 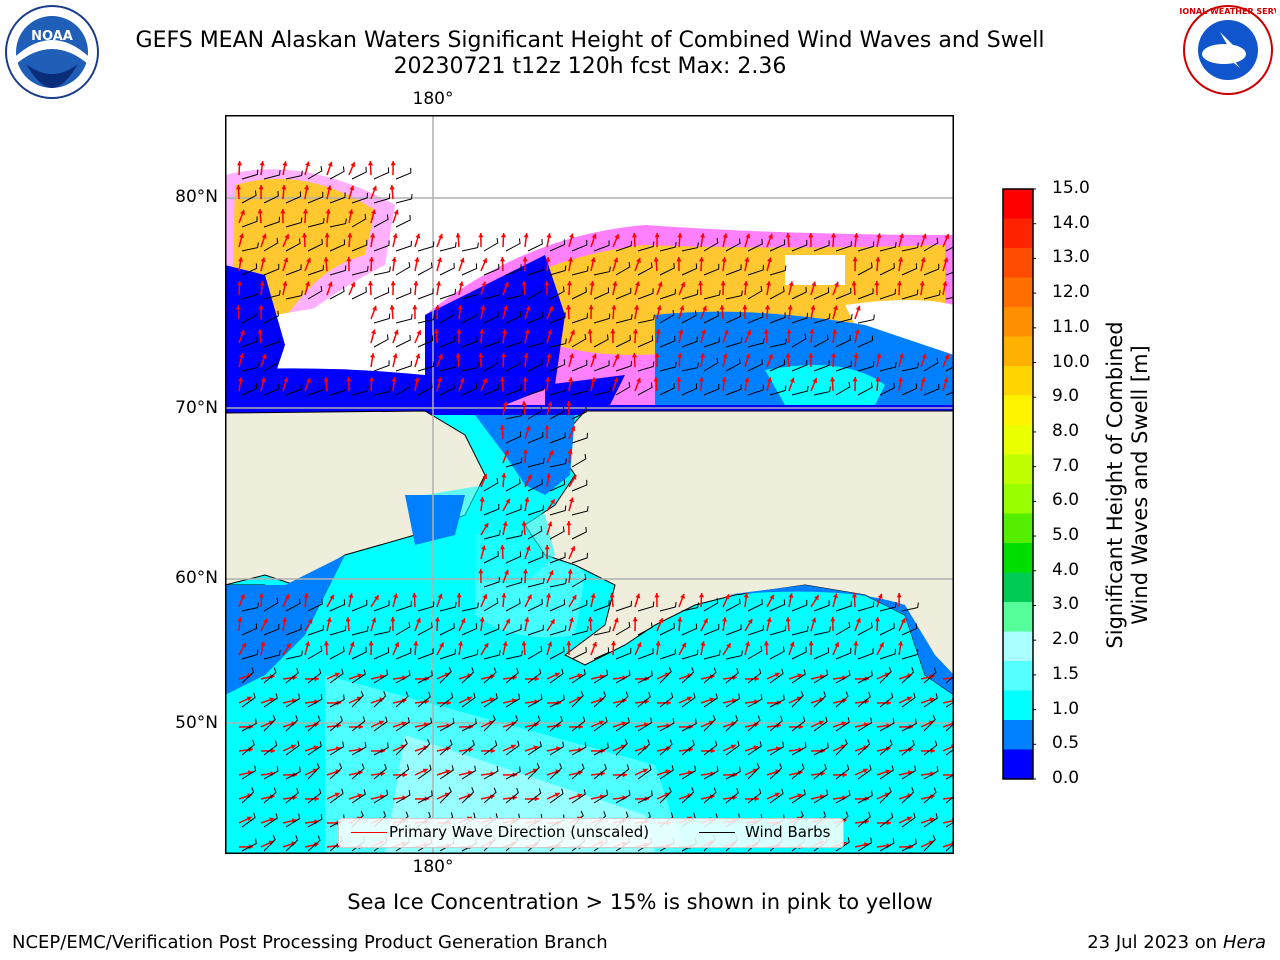 What do you see at coordinates (948, 678) in the screenshot?
I see `wave-direction-arrow` at bounding box center [948, 678].